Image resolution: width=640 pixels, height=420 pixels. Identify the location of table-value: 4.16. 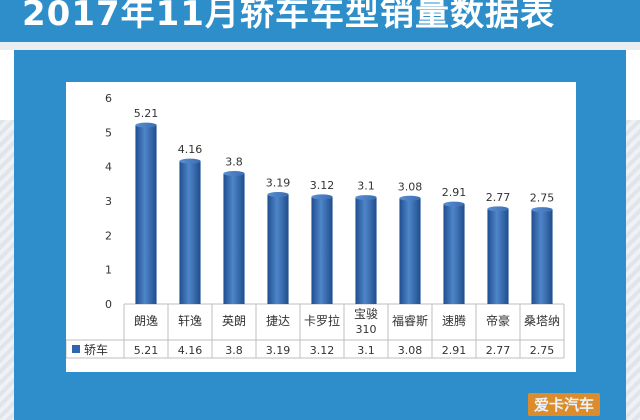
(190, 350).